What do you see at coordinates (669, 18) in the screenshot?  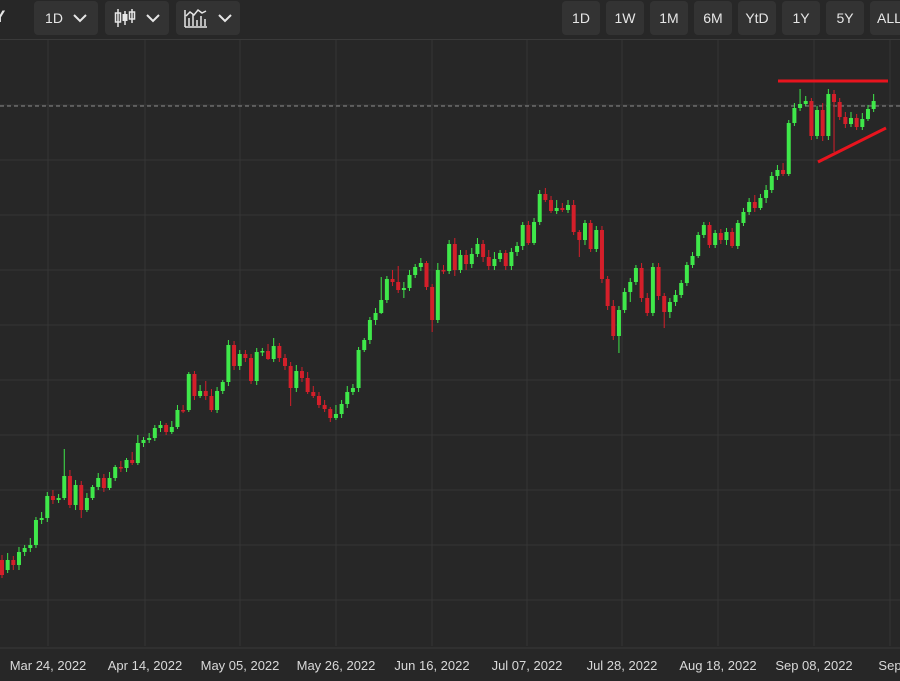 I see `range-button-1m: 1M` at bounding box center [669, 18].